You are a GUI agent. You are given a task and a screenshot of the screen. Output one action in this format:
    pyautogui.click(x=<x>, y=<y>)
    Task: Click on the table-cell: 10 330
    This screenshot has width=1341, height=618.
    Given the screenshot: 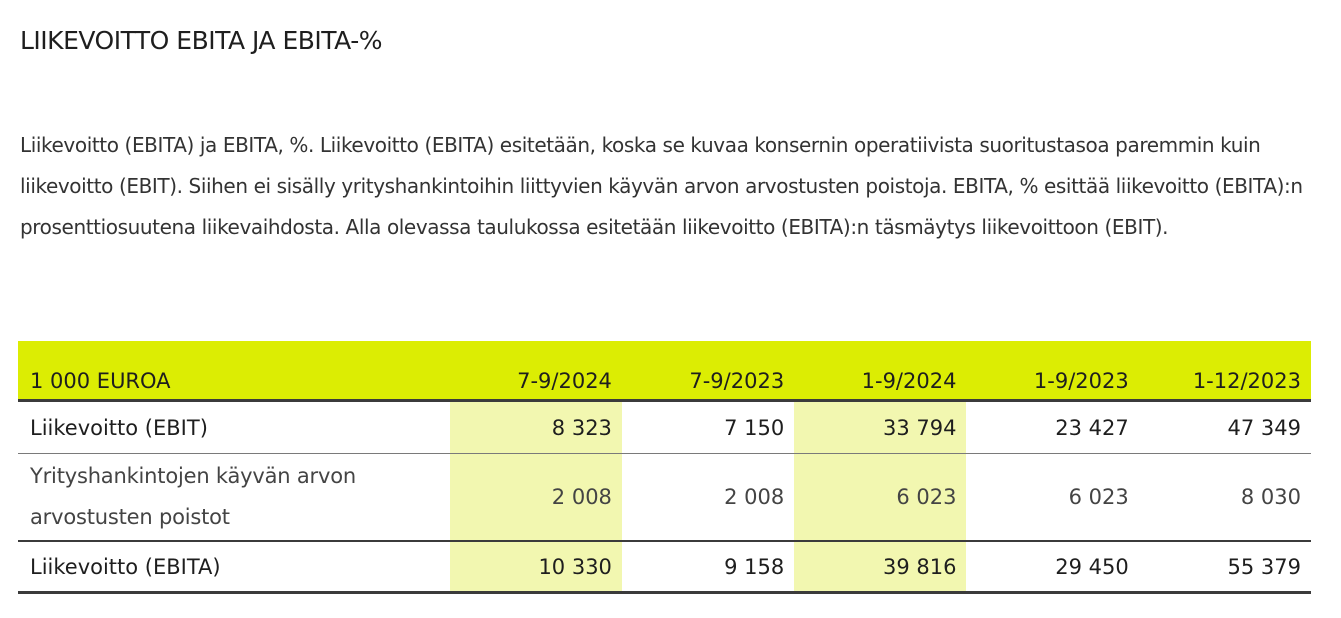 What is the action you would take?
    pyautogui.click(x=535, y=567)
    